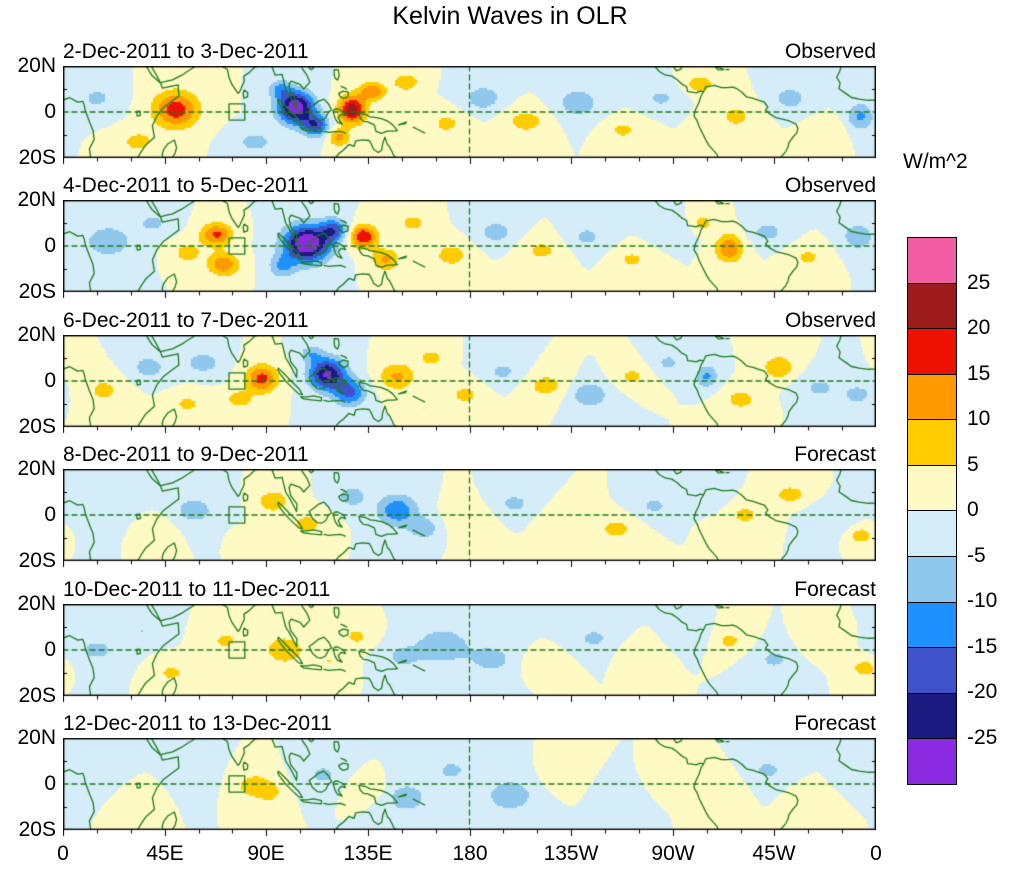  What do you see at coordinates (197, 589) in the screenshot?
I see `panel-date-range: 10-Dec-2011 to 11-Dec-2011` at bounding box center [197, 589].